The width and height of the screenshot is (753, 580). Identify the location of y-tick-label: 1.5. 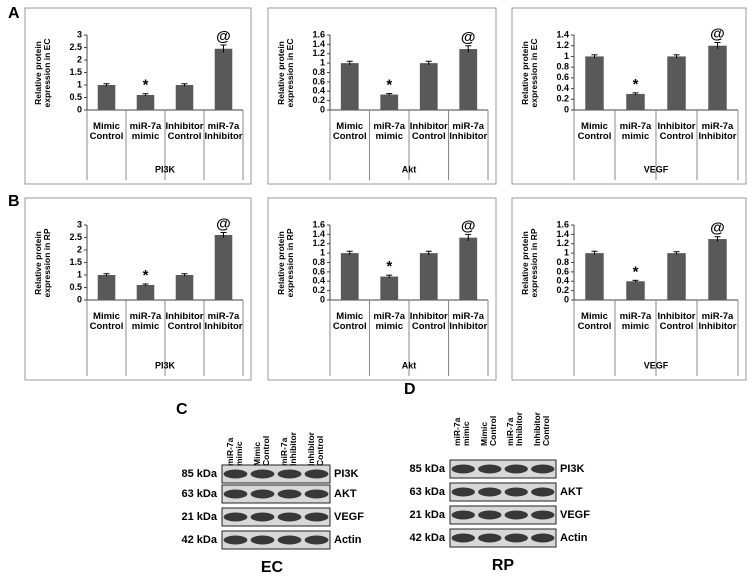
(75, 262).